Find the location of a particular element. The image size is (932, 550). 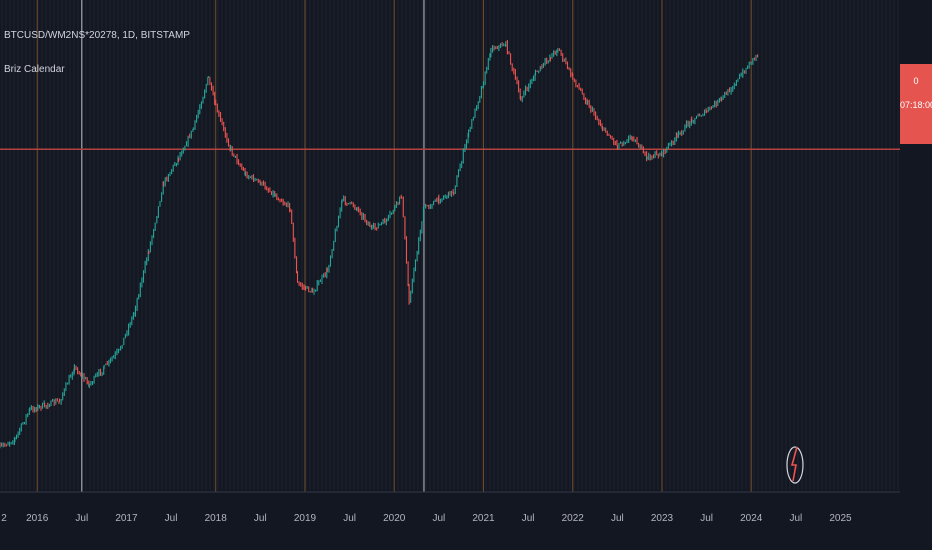

x-tick-label: 2025 is located at coordinates (840, 518).